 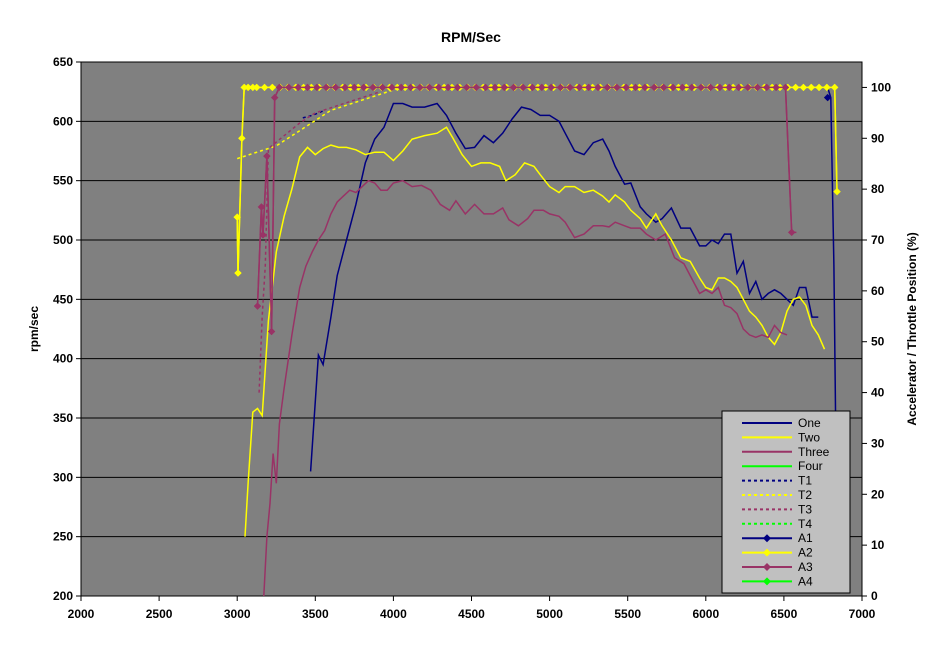 I want to click on x-tick-label: 4500, so click(x=471, y=614).